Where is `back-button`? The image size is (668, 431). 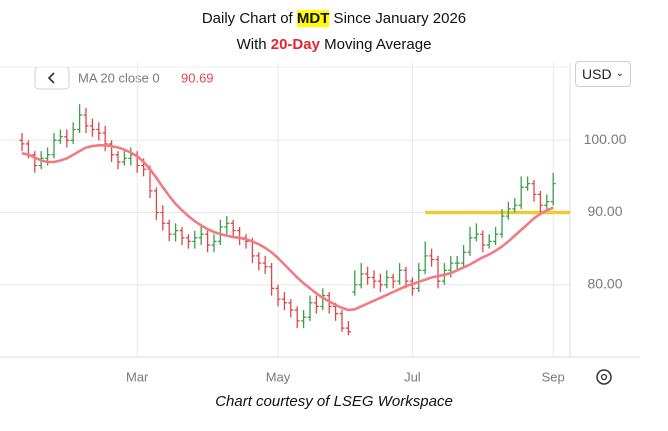
back-button is located at coordinates (52, 78).